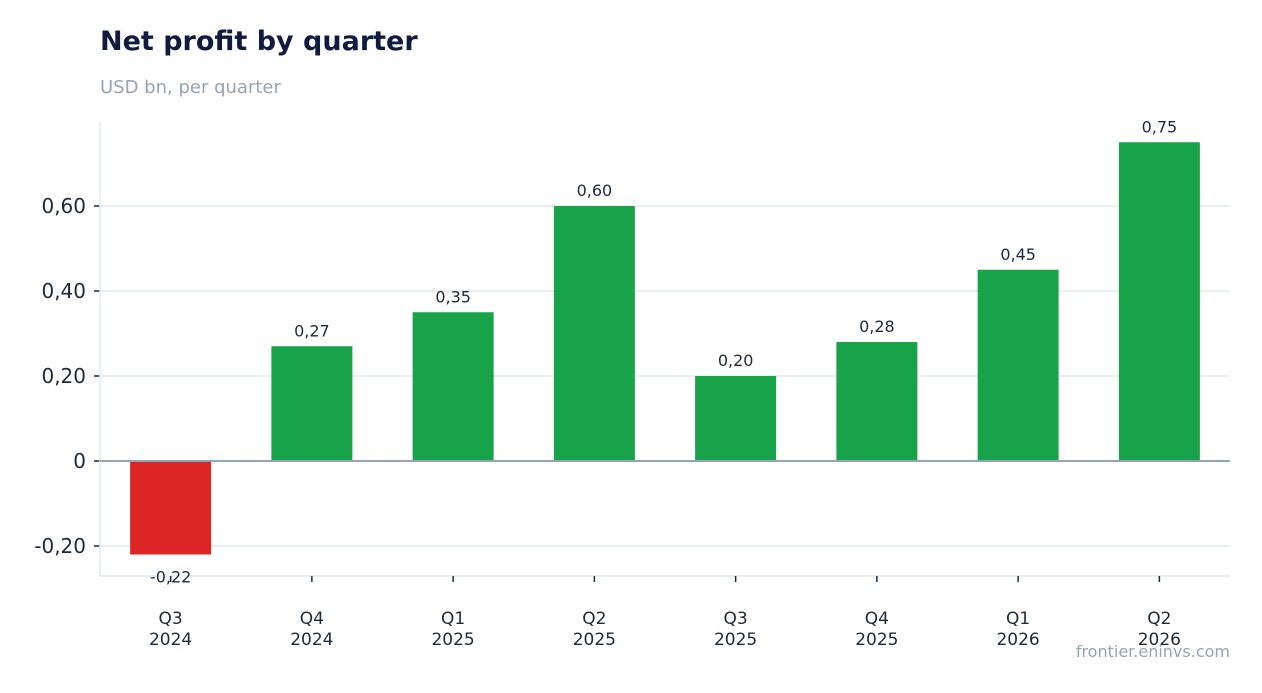 The height and width of the screenshot is (693, 1262). I want to click on chart-subtitle: USD bn, per quarter, so click(190, 87).